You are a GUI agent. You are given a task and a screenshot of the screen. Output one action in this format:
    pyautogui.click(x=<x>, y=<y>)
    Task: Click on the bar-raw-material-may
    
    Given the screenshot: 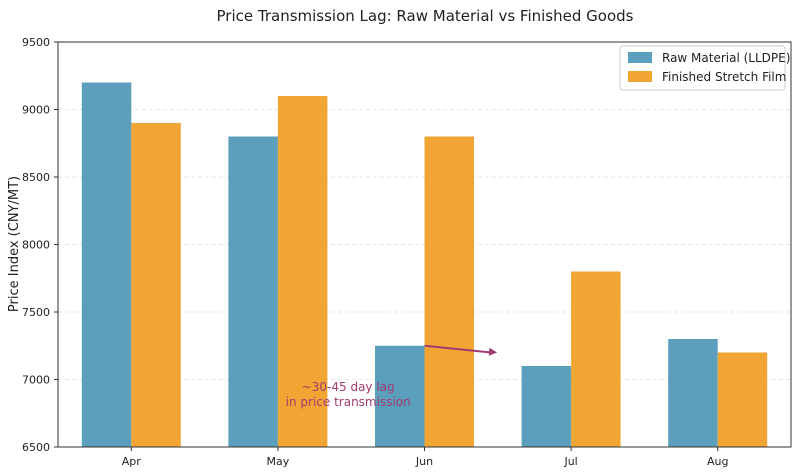 What is the action you would take?
    pyautogui.click(x=253, y=291)
    